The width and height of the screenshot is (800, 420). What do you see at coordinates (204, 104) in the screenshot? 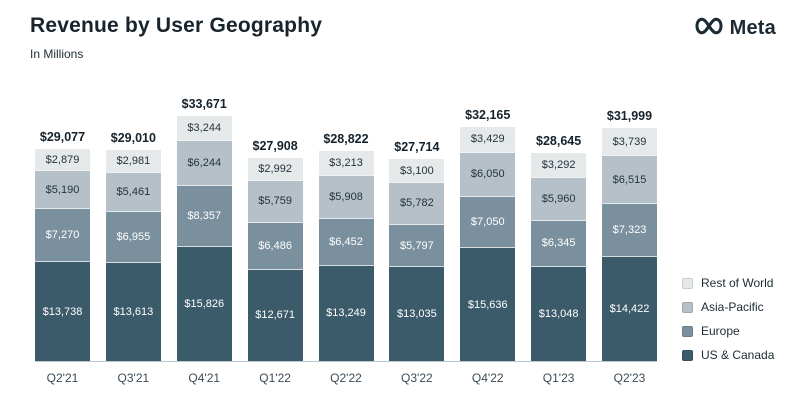
I see `bar-total-label: $33,671` at bounding box center [204, 104].